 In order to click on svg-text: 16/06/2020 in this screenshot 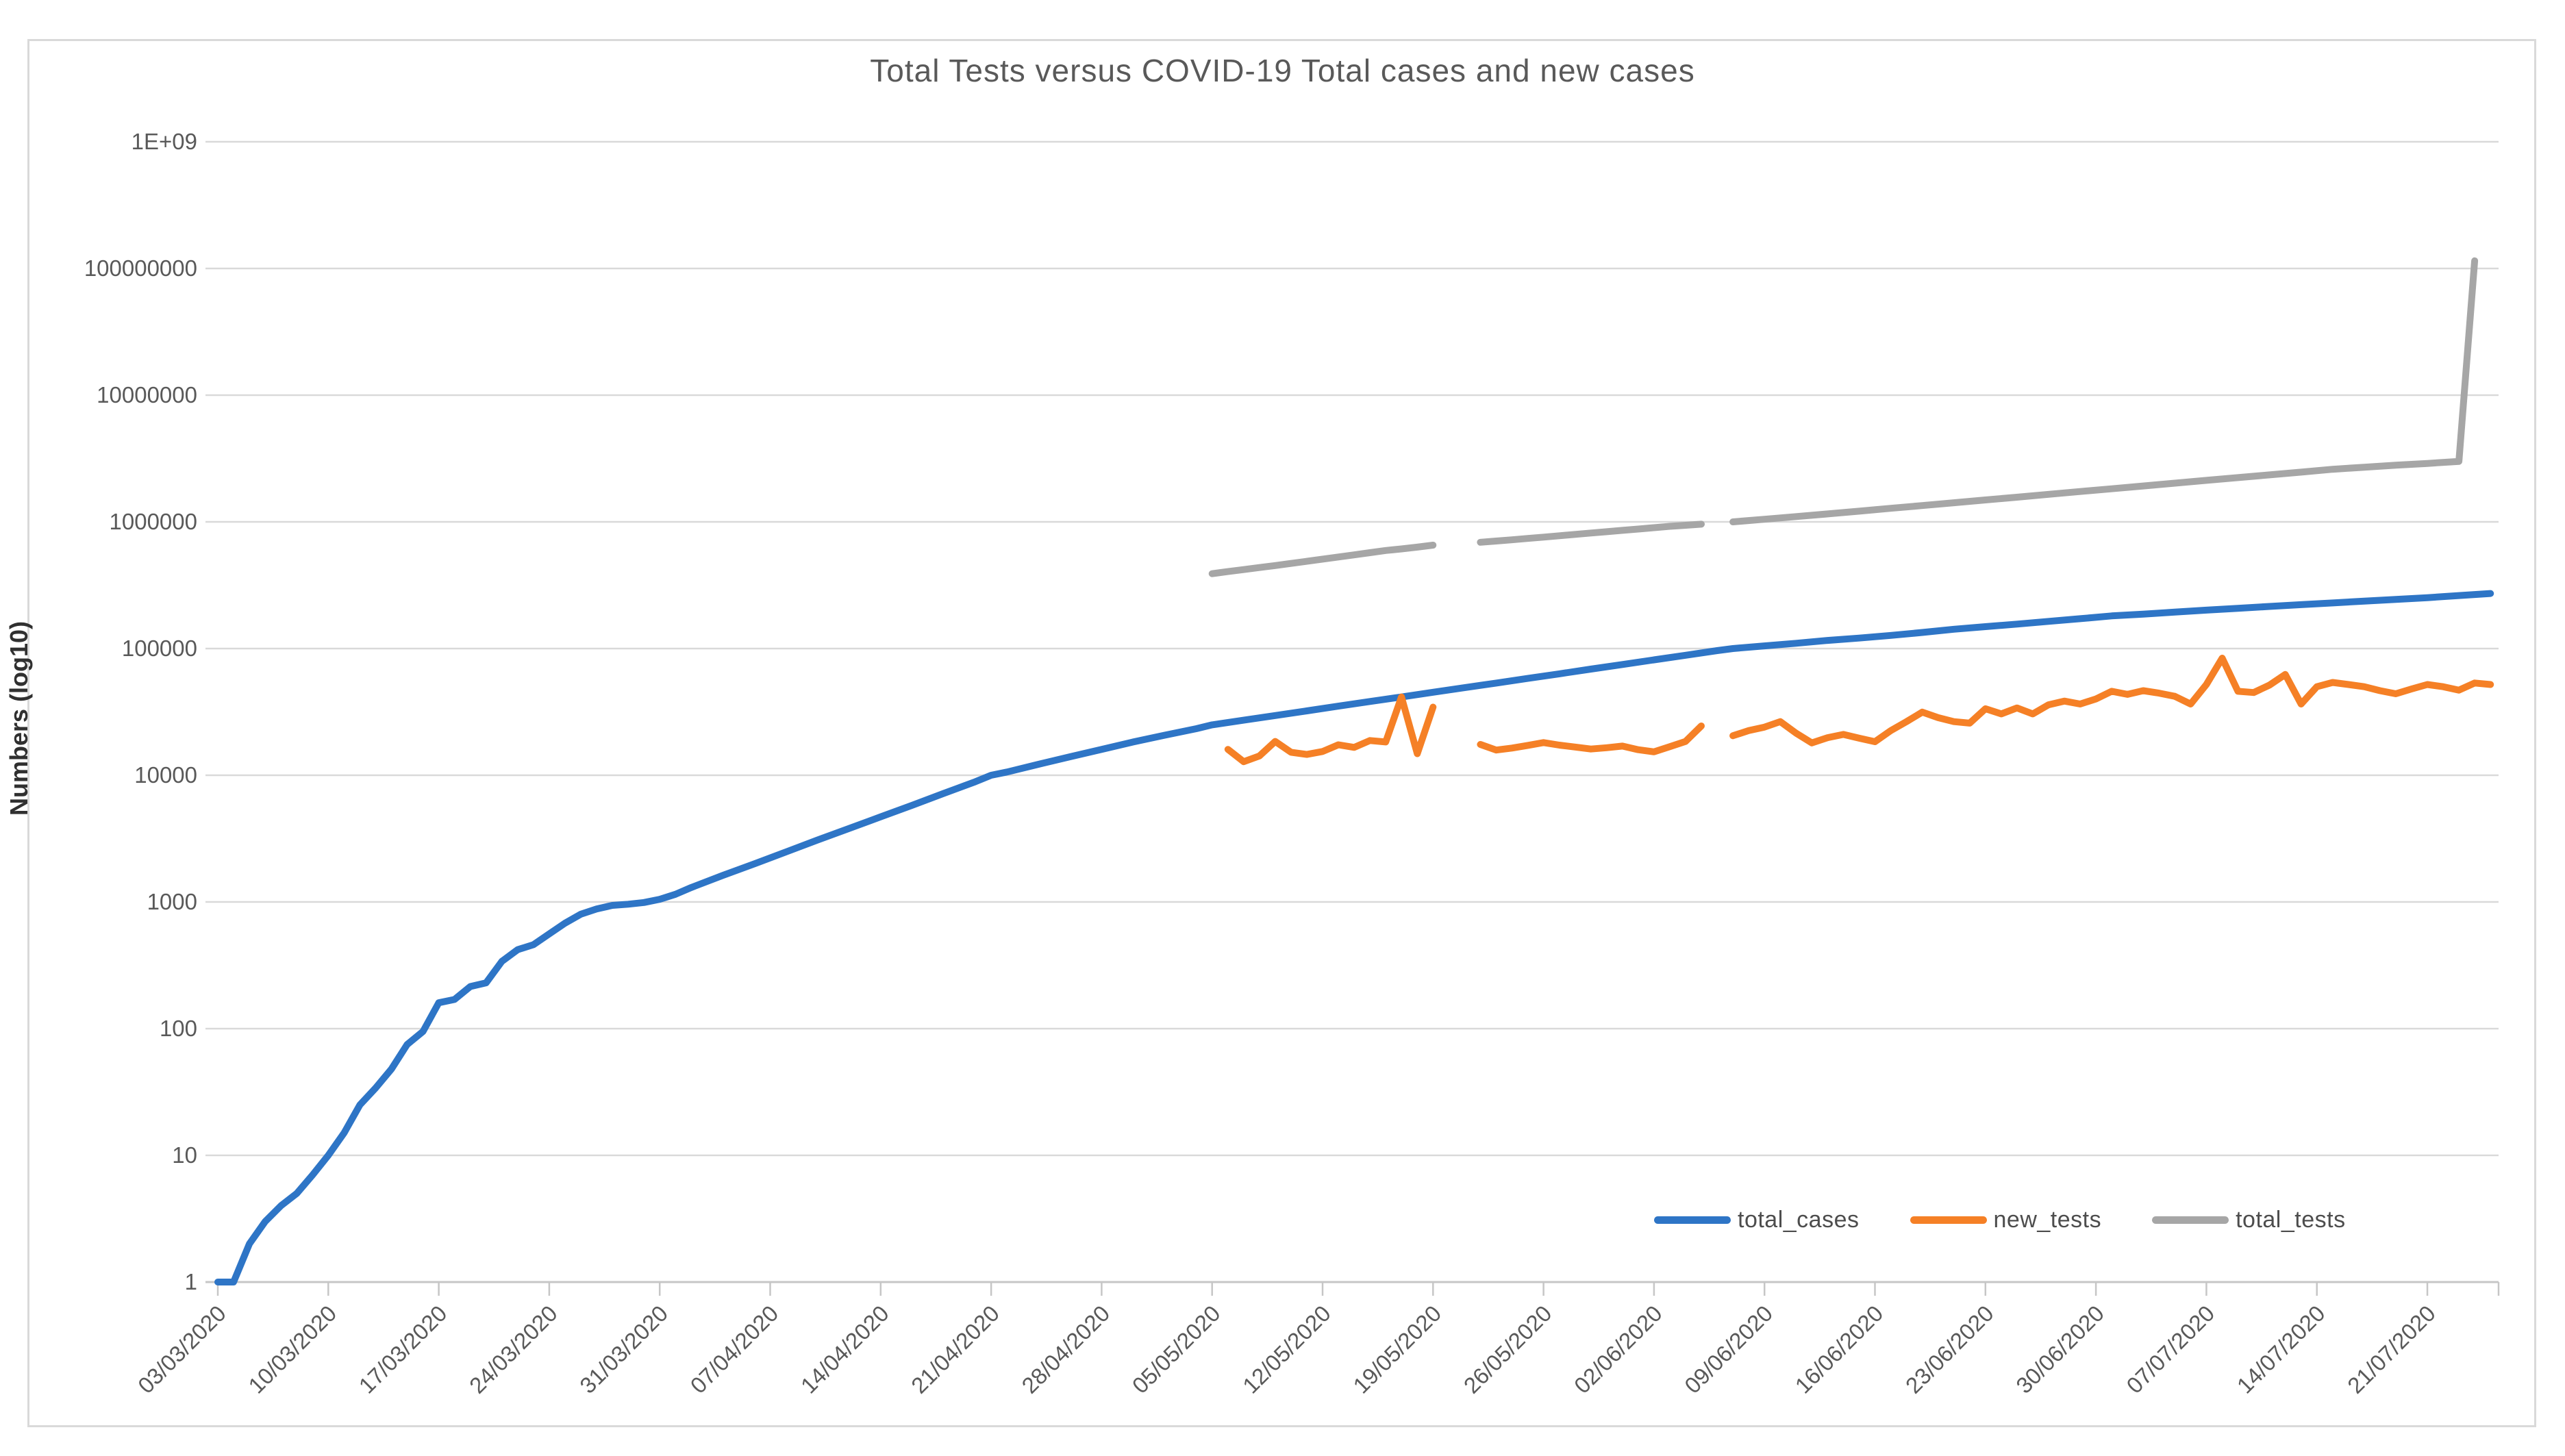, I will do `click(1839, 1349)`.